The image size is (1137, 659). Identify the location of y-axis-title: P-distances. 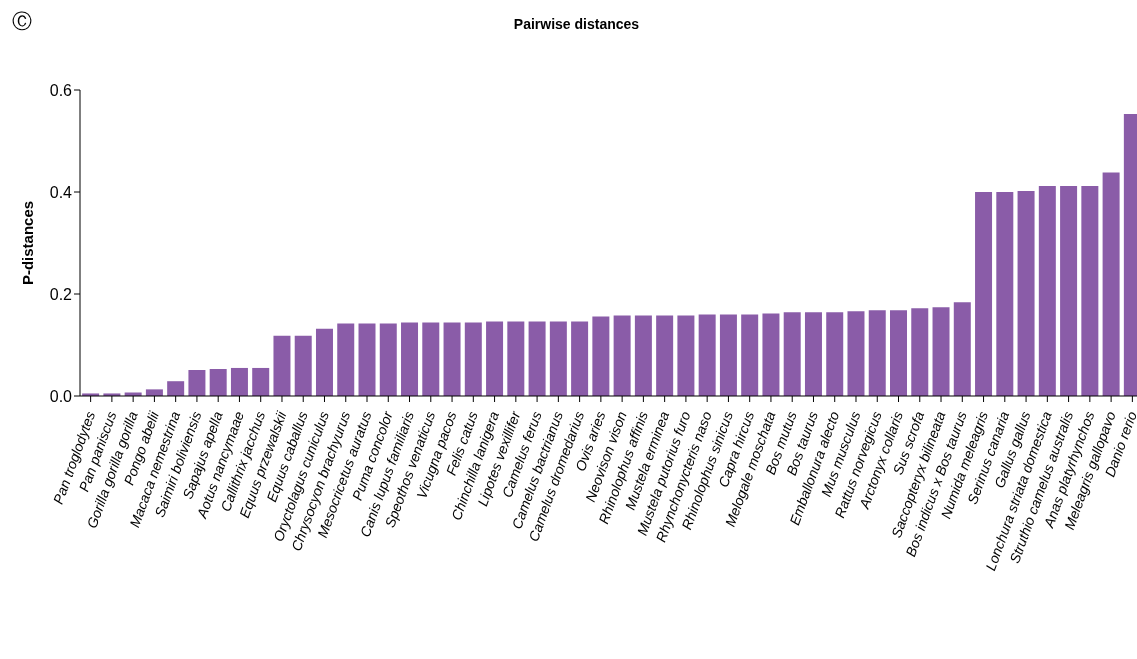
(28, 243).